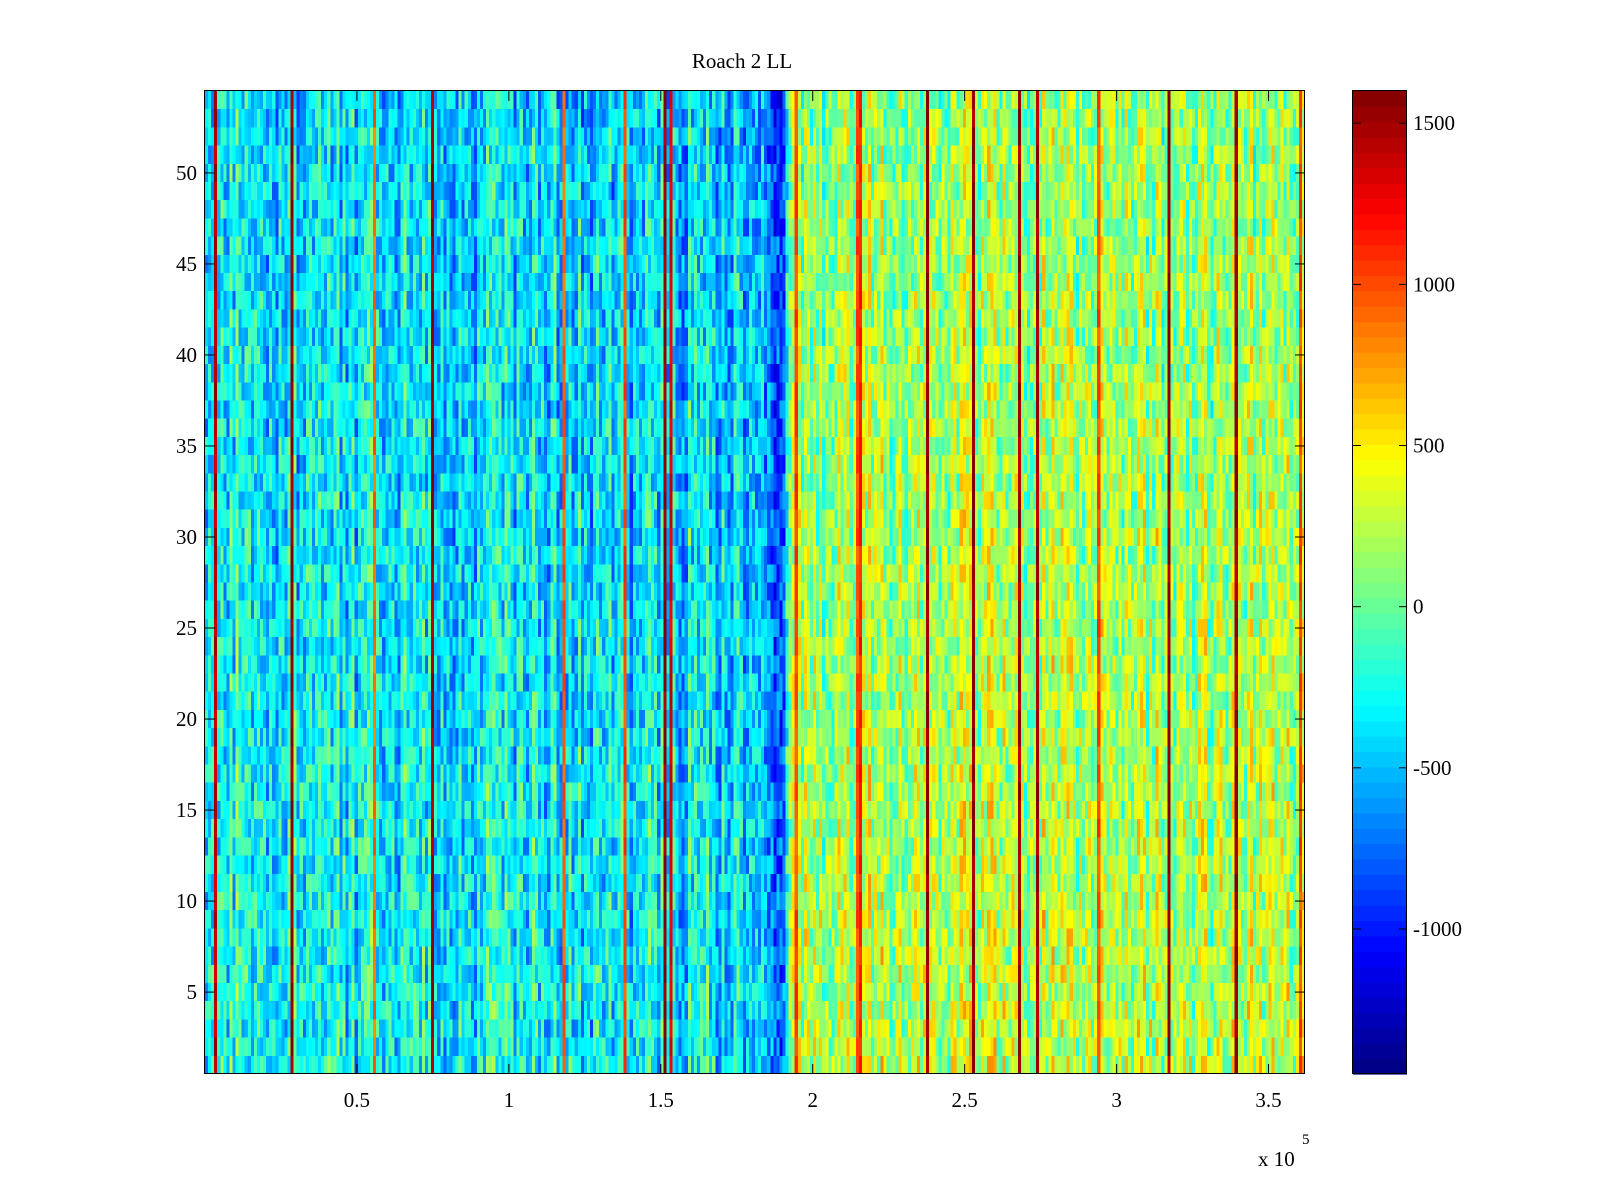 The width and height of the screenshot is (1600, 1200). Describe the element at coordinates (186, 901) in the screenshot. I see `y-tick-label: 10` at that location.